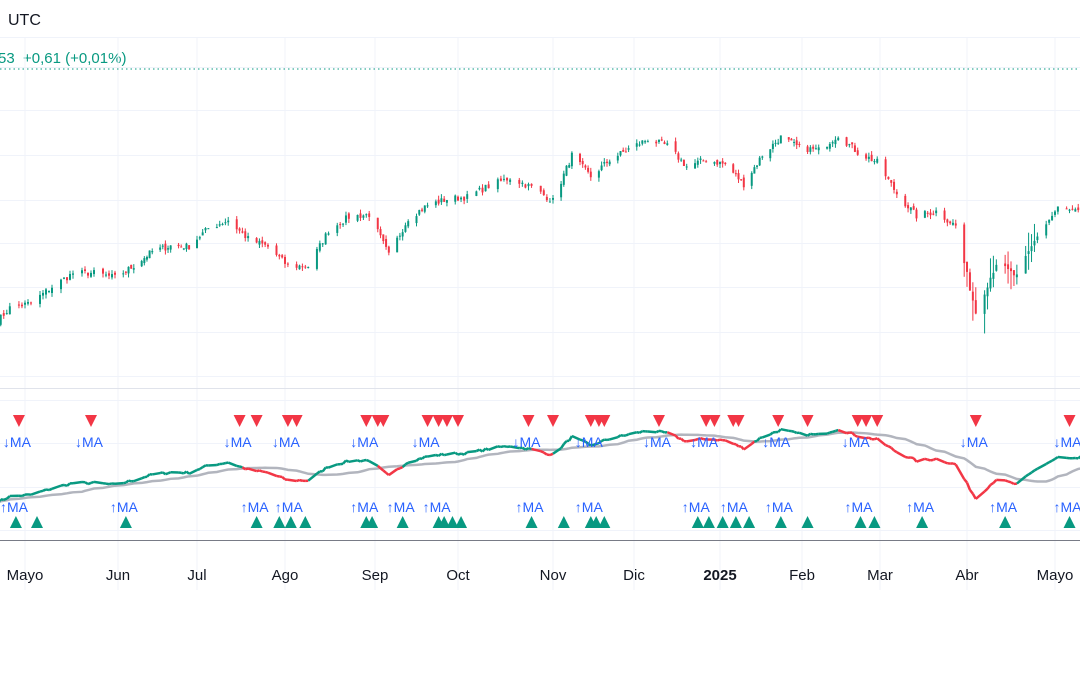  Describe the element at coordinates (7, 58) in the screenshot. I see `last-price: 53` at that location.